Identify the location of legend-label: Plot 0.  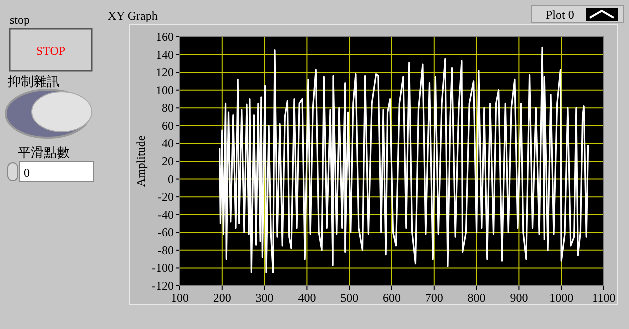
(560, 15).